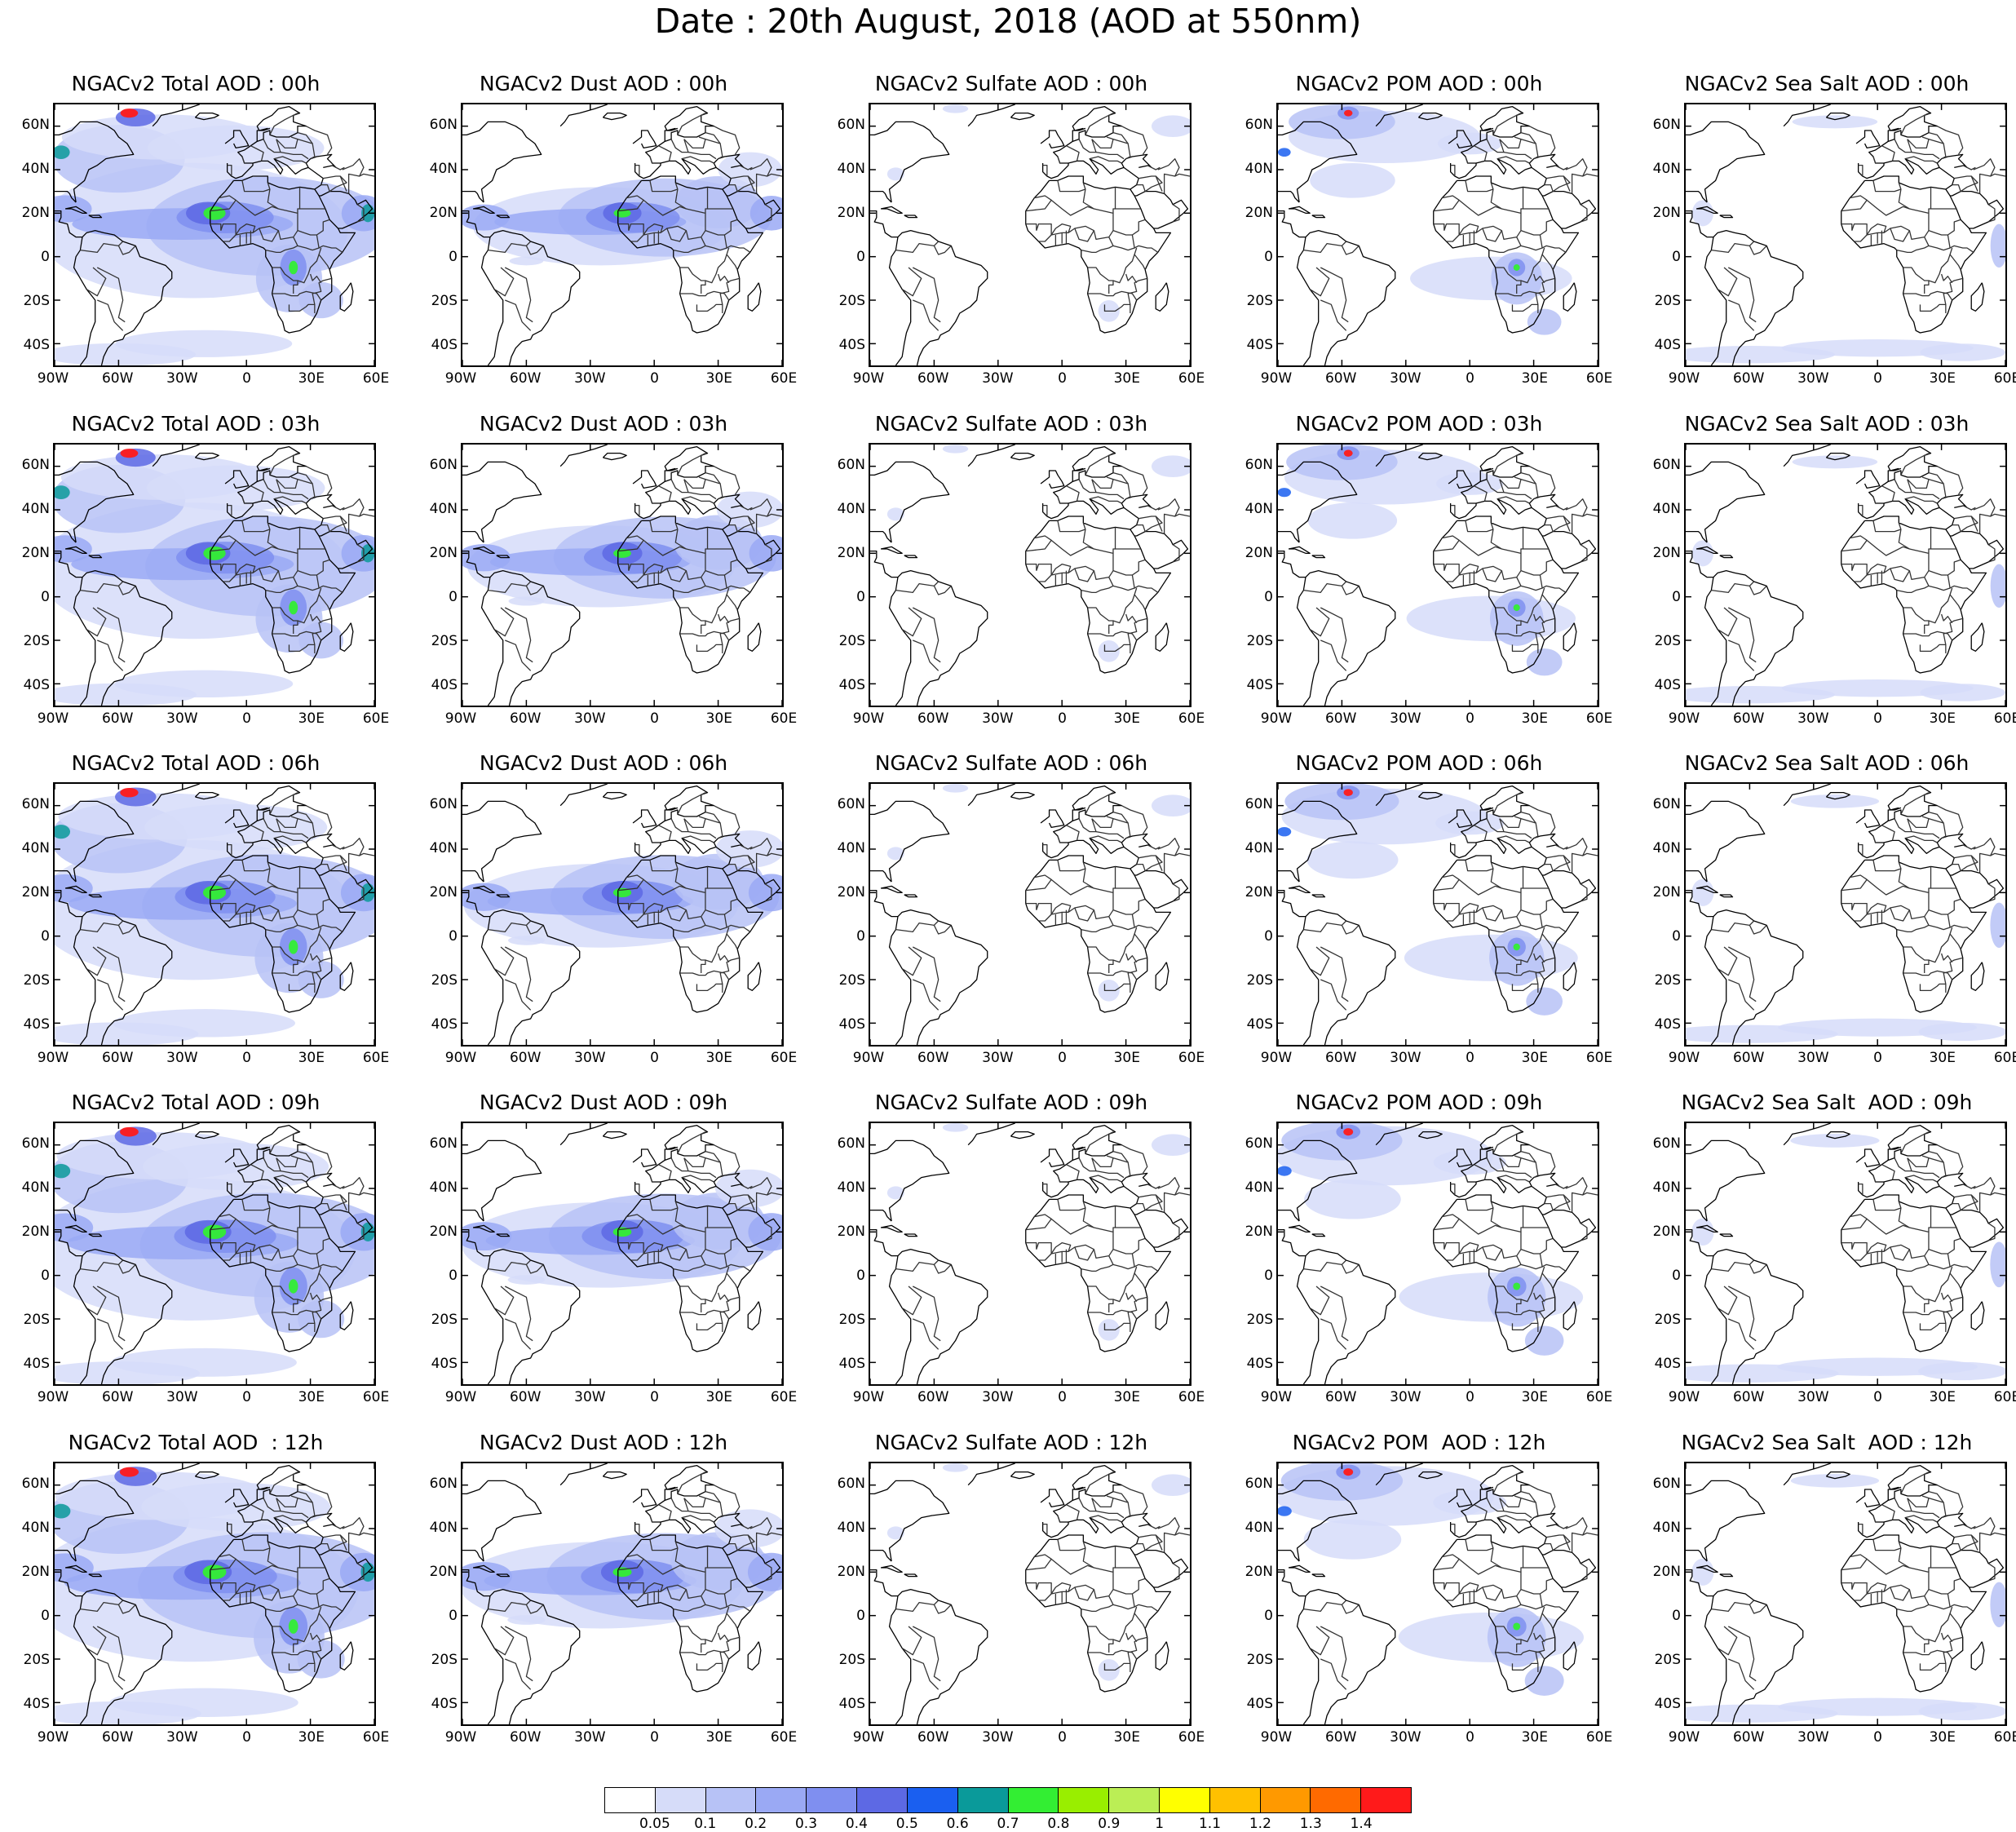 The image size is (2016, 1832). Describe the element at coordinates (196, 1102) in the screenshot. I see `panel-title: NGACv2 Total AOD : 09h` at that location.